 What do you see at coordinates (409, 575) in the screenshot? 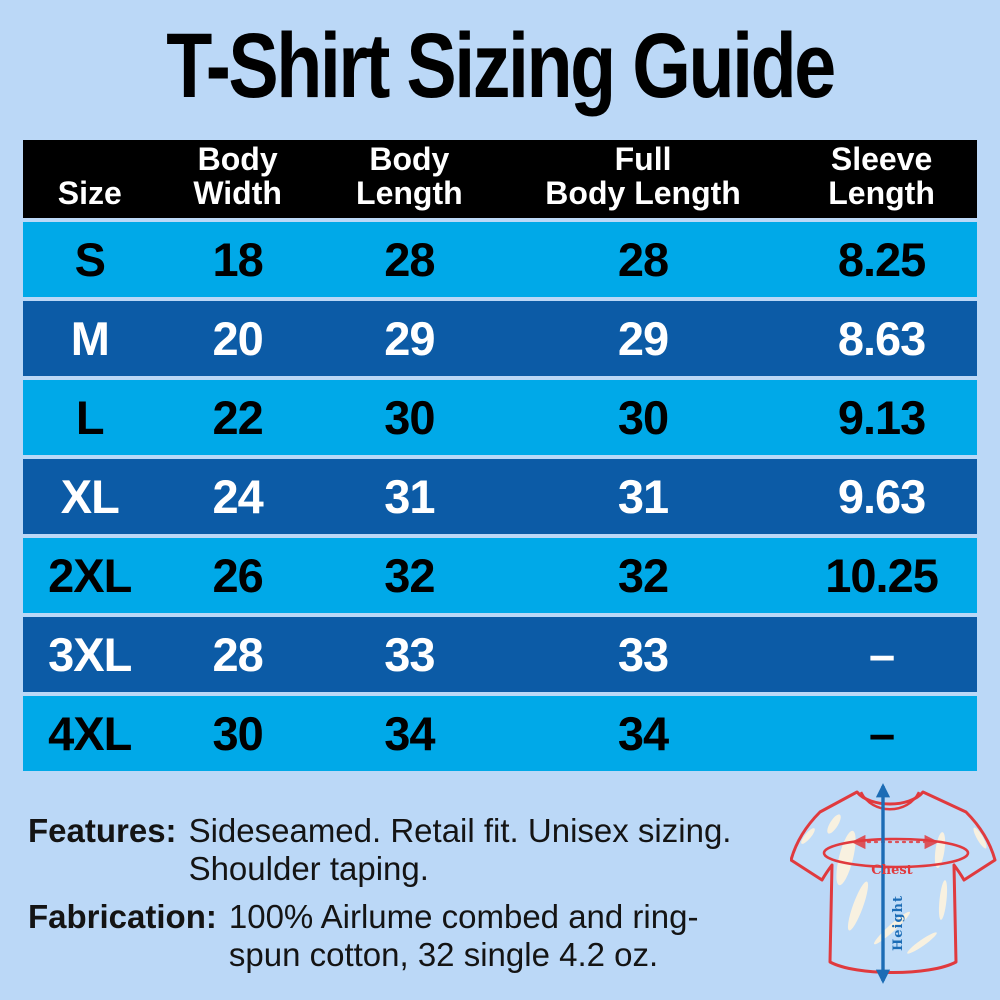
I see `body-length-cell: 32` at bounding box center [409, 575].